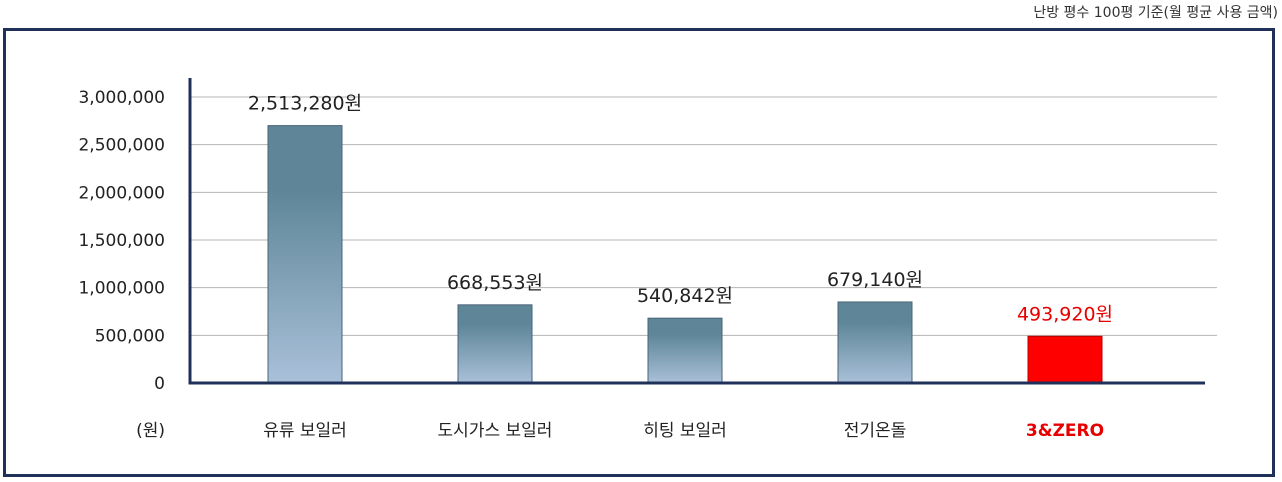 The height and width of the screenshot is (482, 1282). What do you see at coordinates (121, 146) in the screenshot?
I see `y-tick-label: 2,500,000` at bounding box center [121, 146].